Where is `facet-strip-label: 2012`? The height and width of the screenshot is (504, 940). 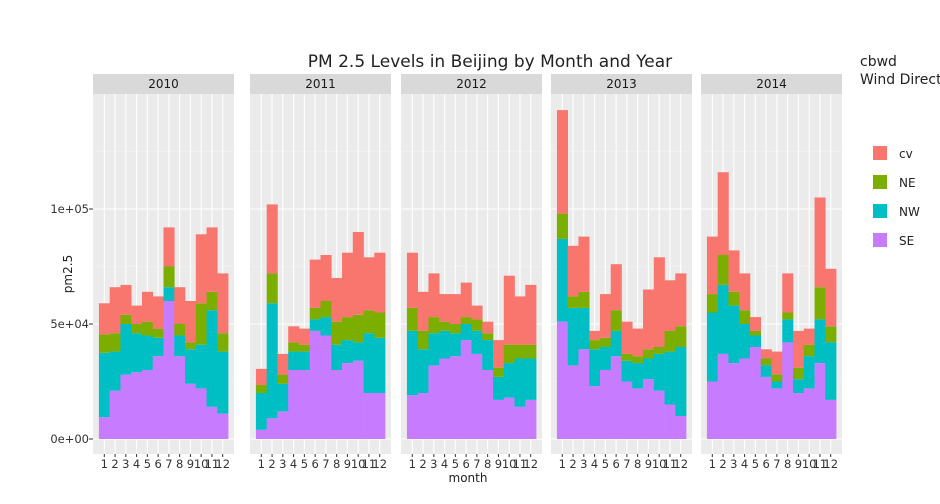
facet-strip-label: 2012 is located at coordinates (471, 84).